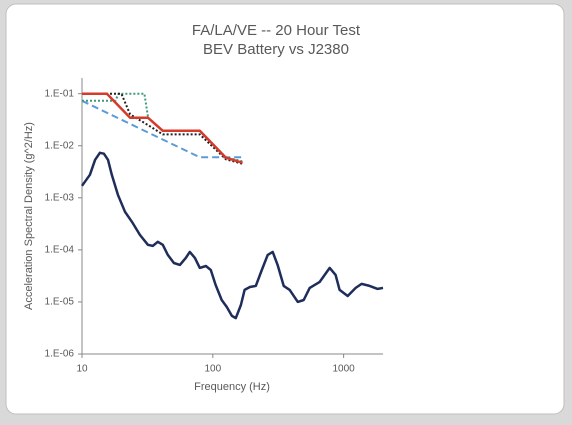 This screenshot has width=572, height=425. Describe the element at coordinates (60, 93) in the screenshot. I see `y-tick-label: 1.E-01` at that location.